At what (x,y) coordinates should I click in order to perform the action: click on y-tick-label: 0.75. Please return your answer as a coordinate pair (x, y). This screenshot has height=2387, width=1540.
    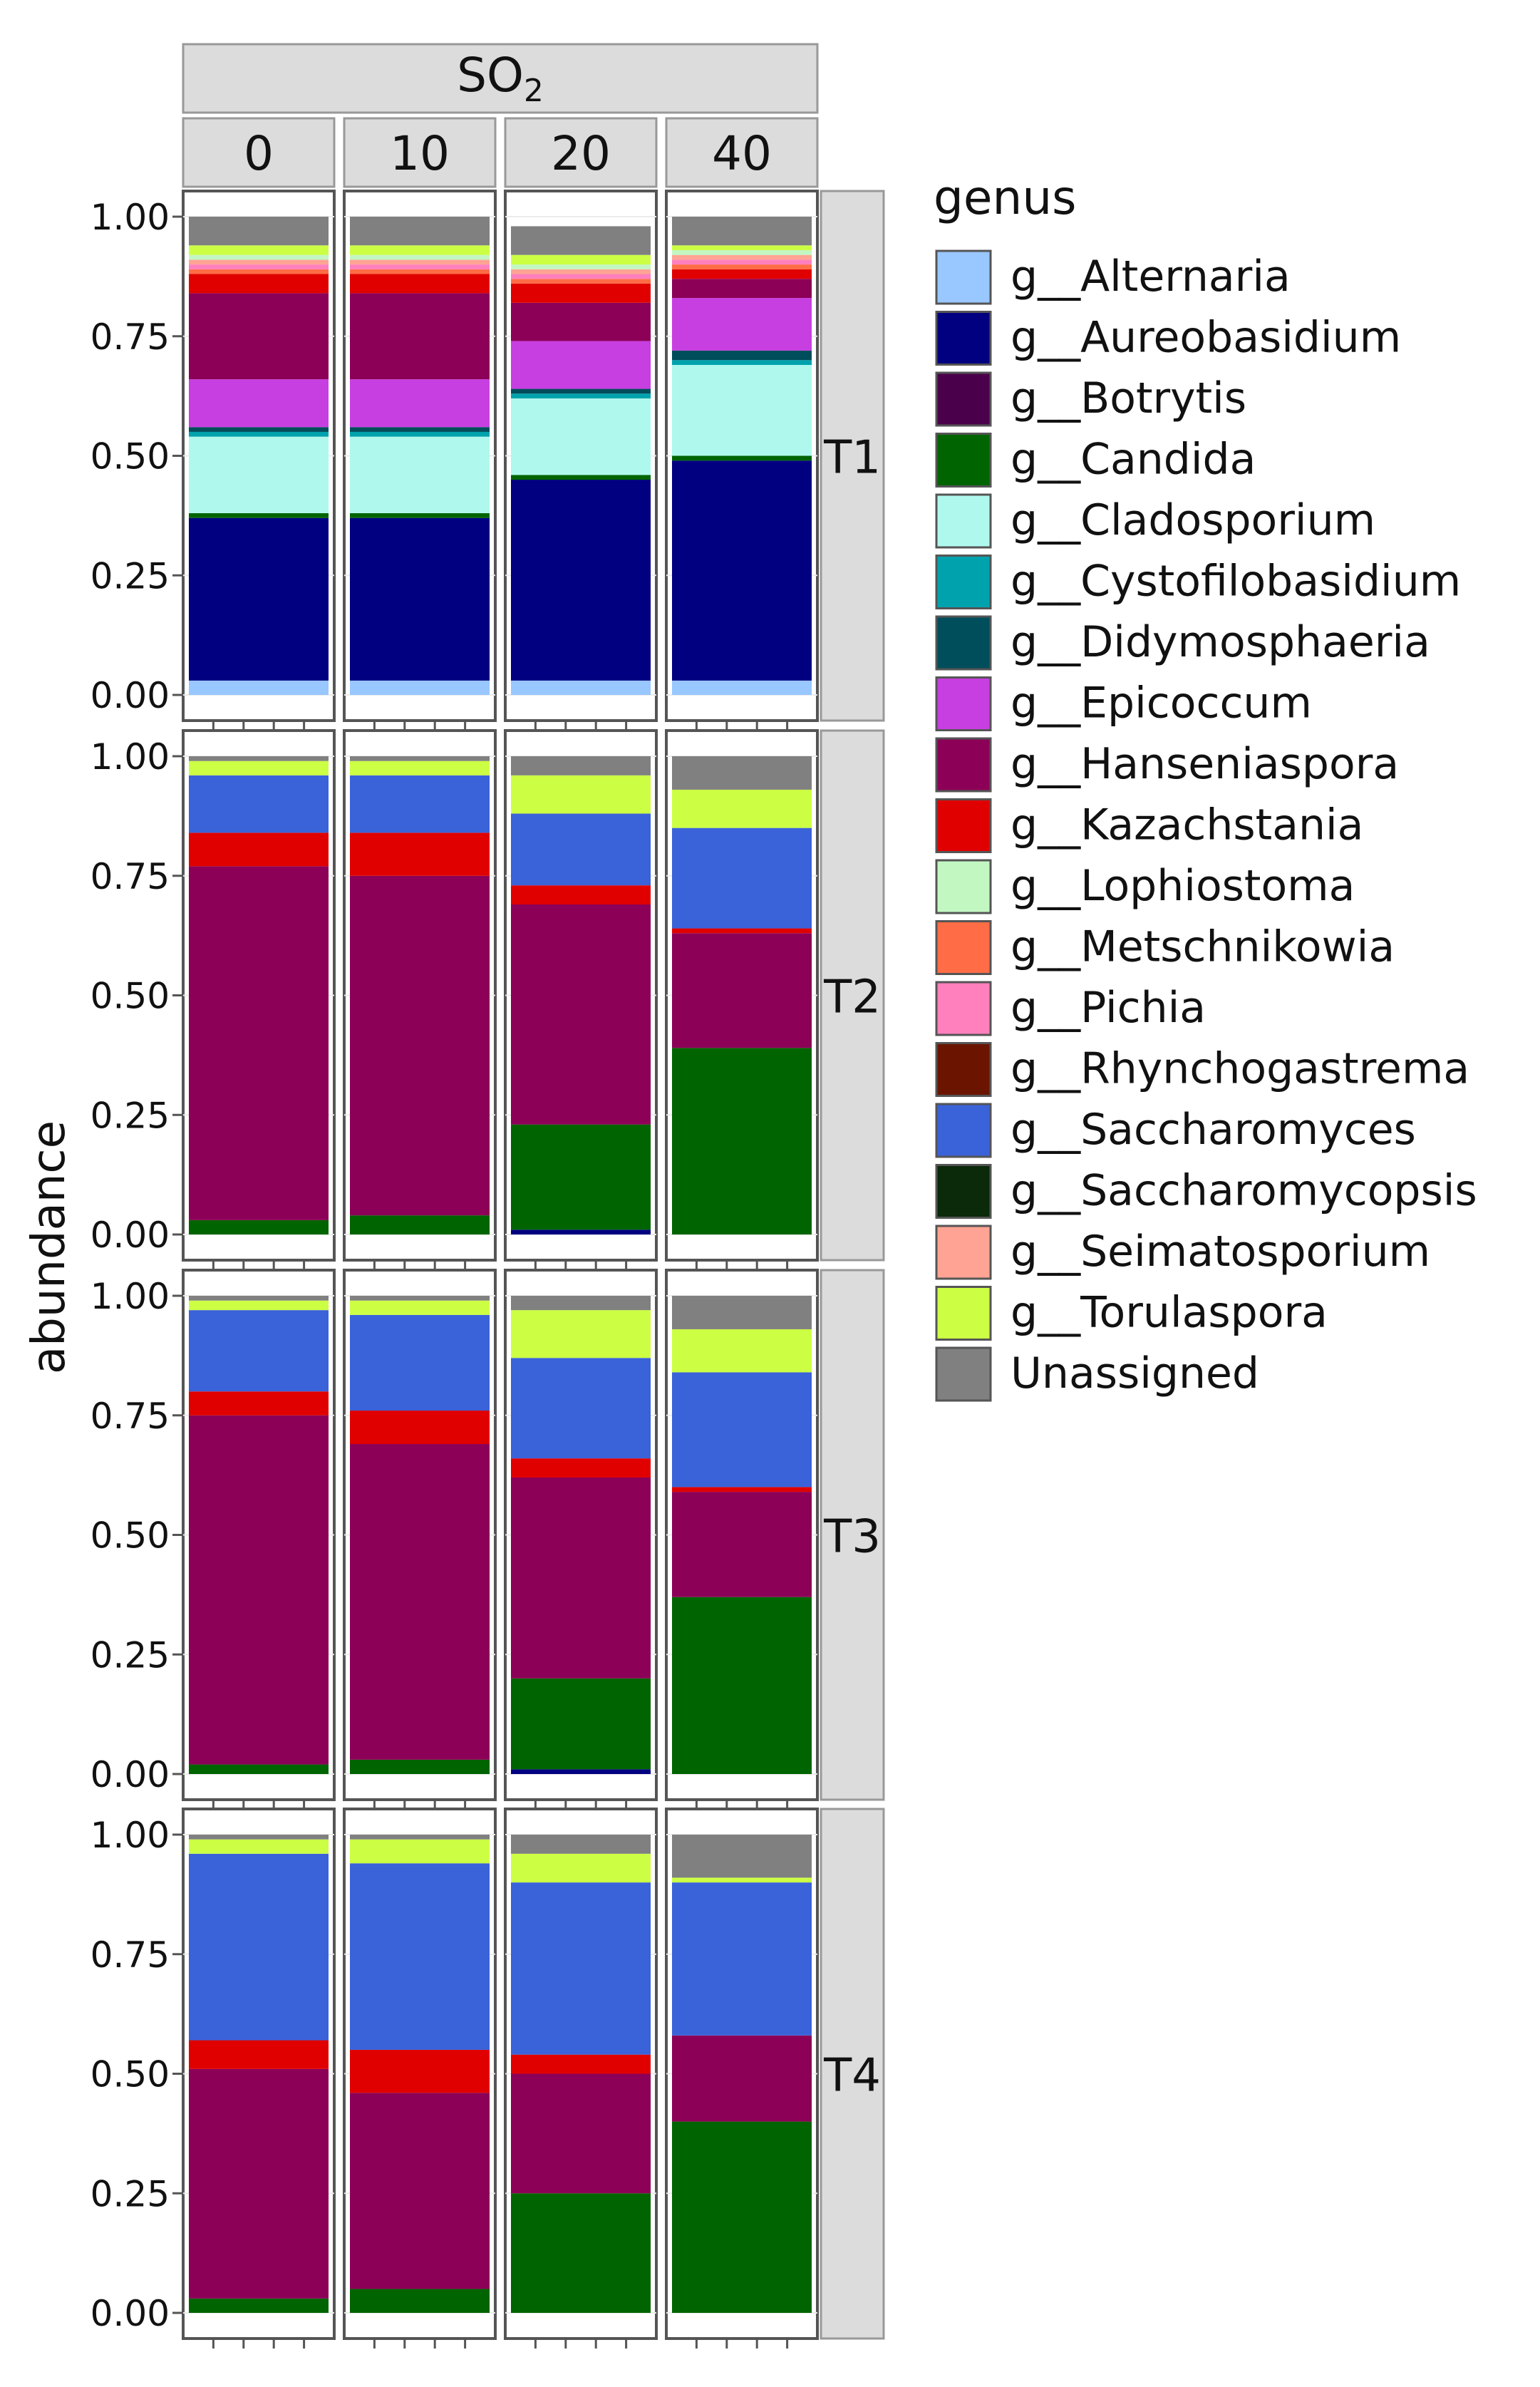
    Looking at the image, I should click on (130, 1955).